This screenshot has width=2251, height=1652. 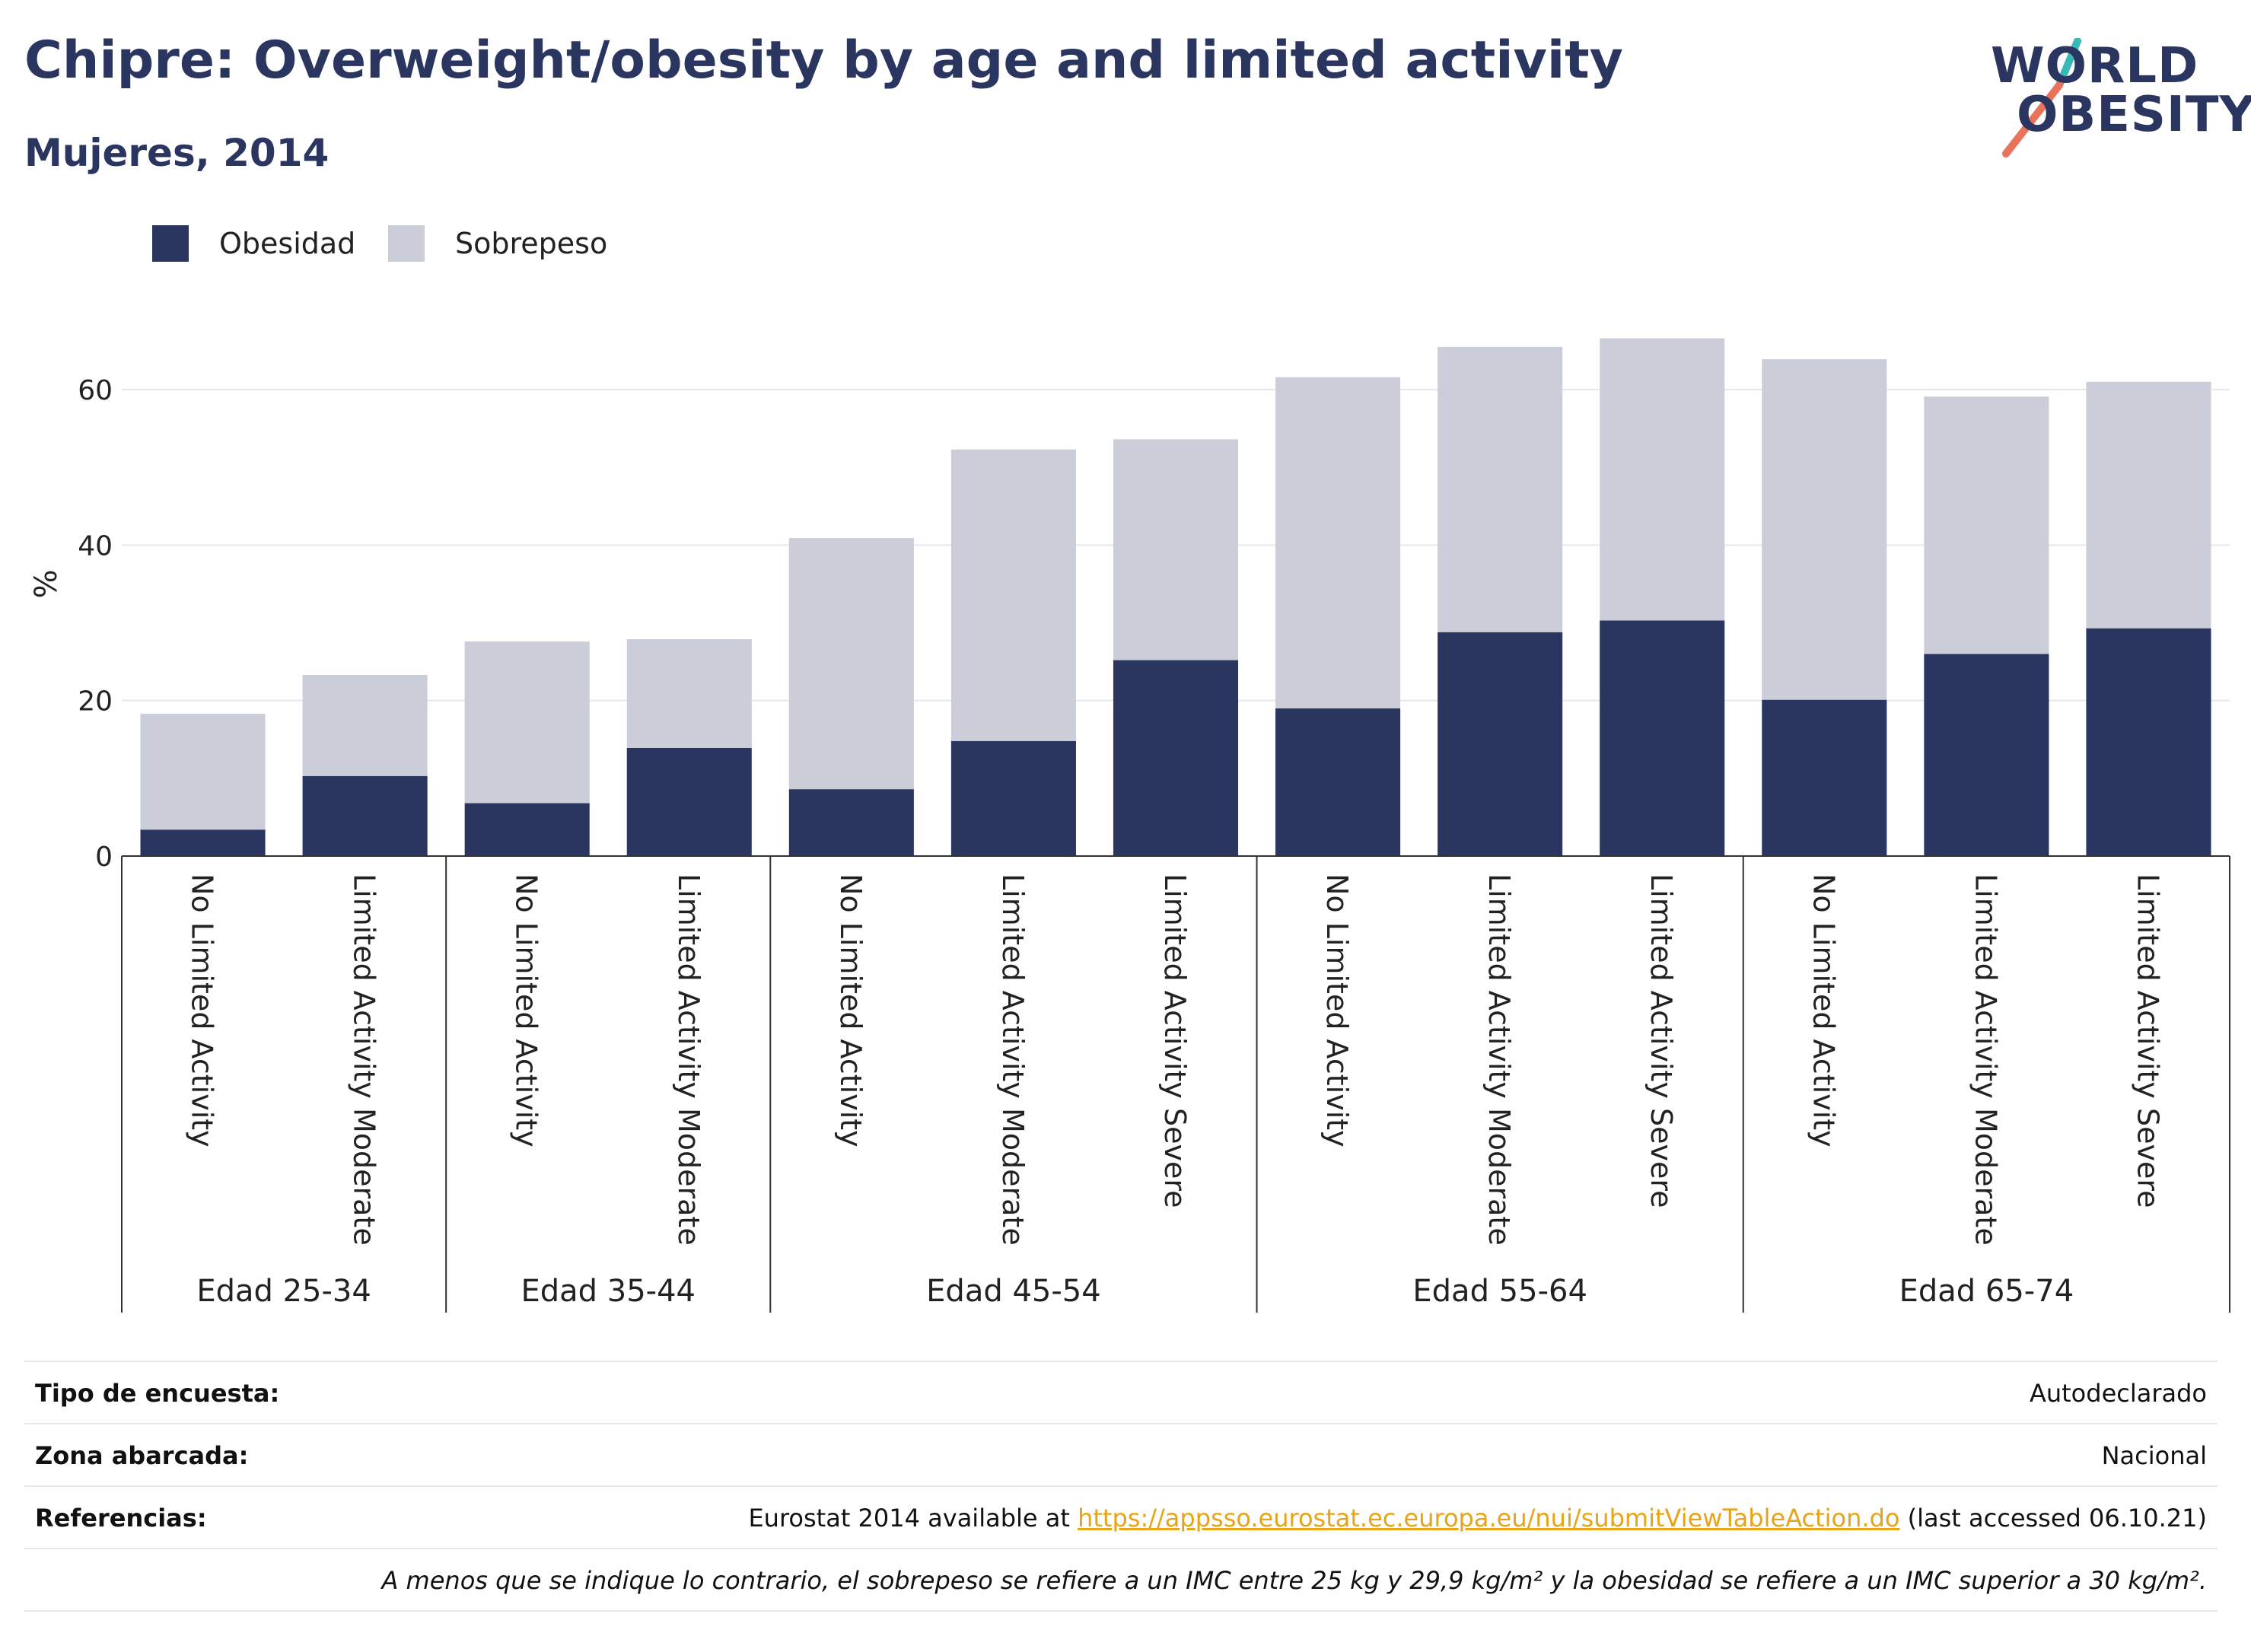 I want to click on legend-item-obesidad: Obesidad, so click(x=253, y=244).